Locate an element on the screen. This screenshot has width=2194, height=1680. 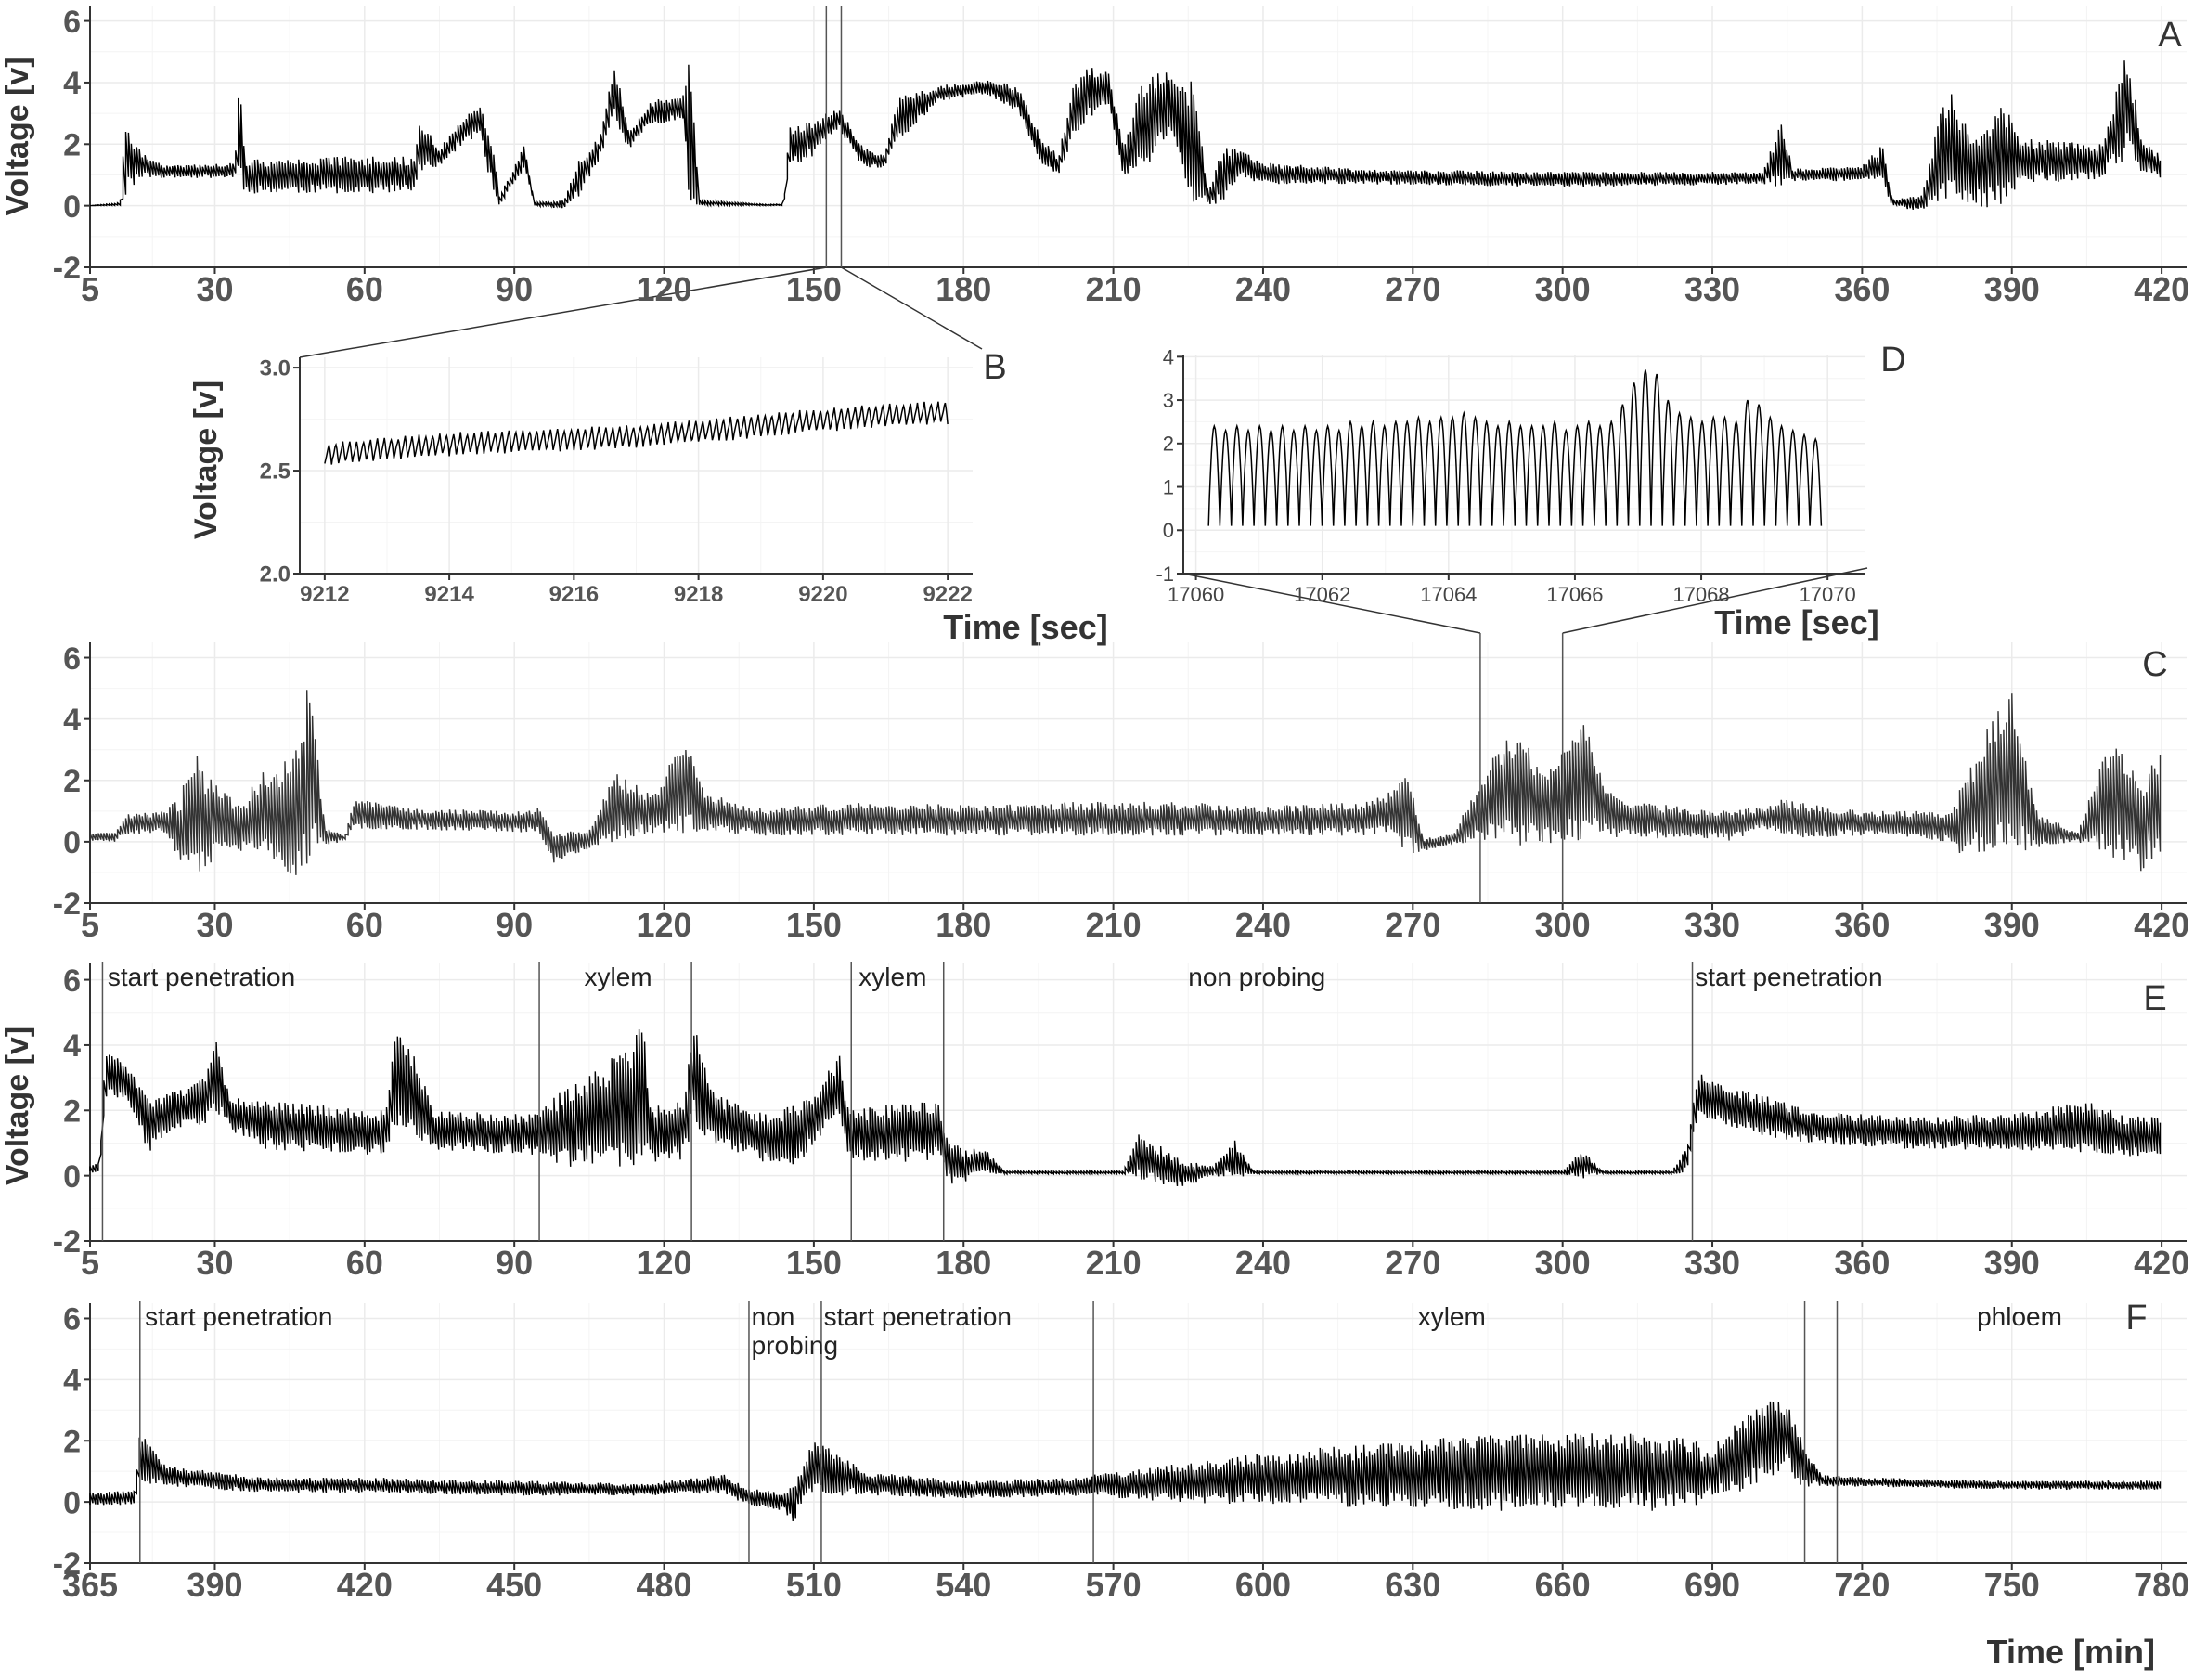
y-tick-label: 1 is located at coordinates (1169, 486).